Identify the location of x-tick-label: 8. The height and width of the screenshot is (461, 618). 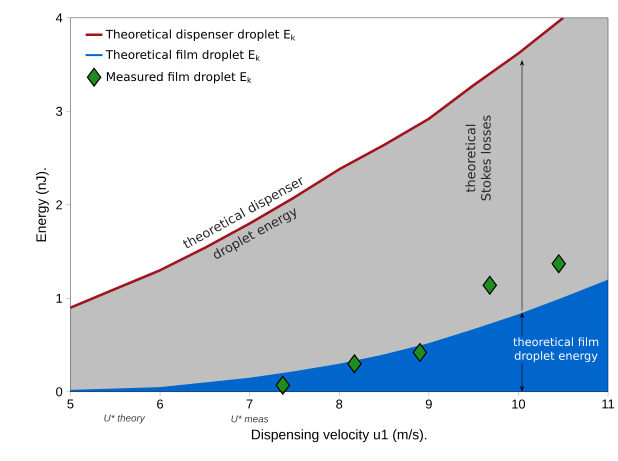
(339, 403).